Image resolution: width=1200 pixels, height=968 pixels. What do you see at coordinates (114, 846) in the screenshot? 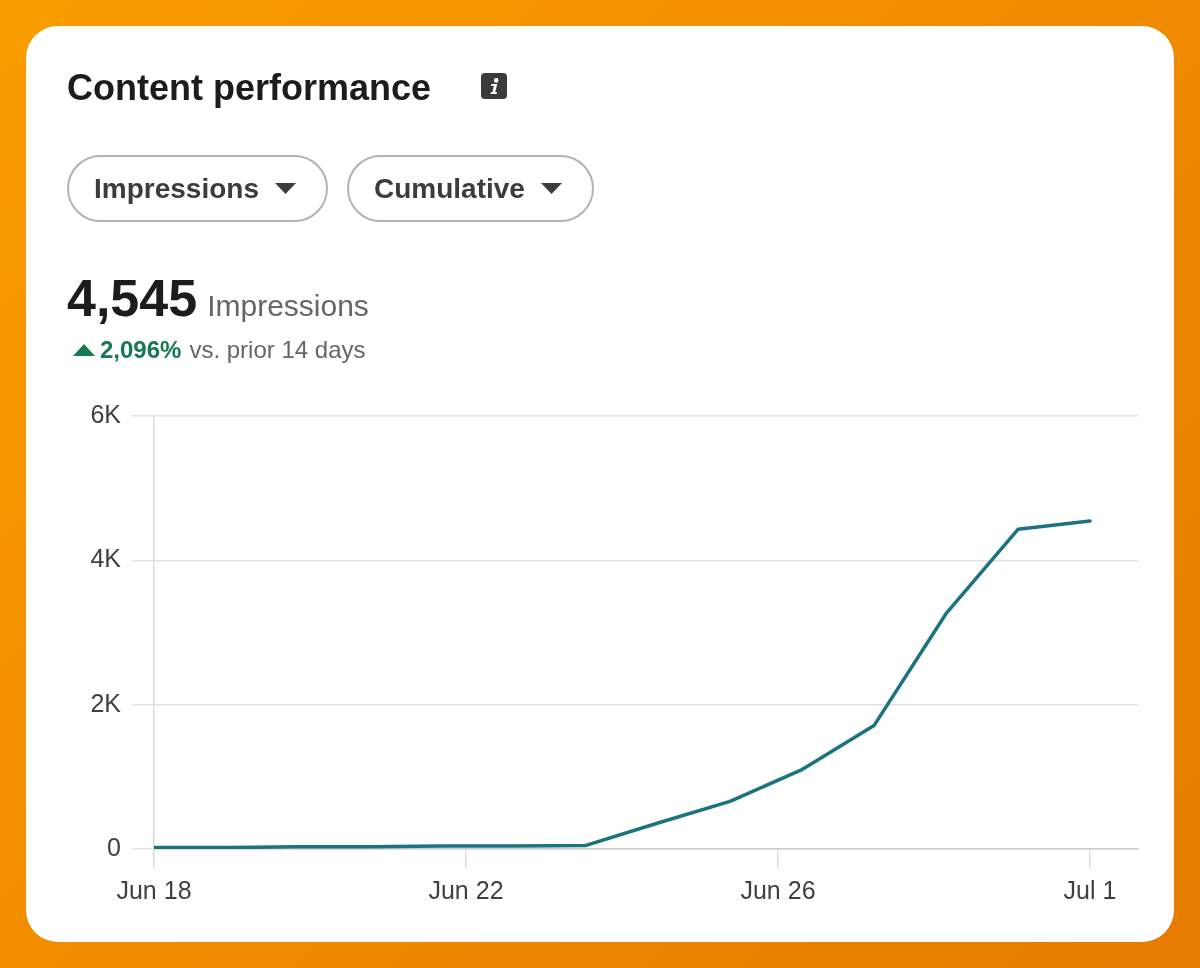
I see `y-tick-label: 0` at bounding box center [114, 846].